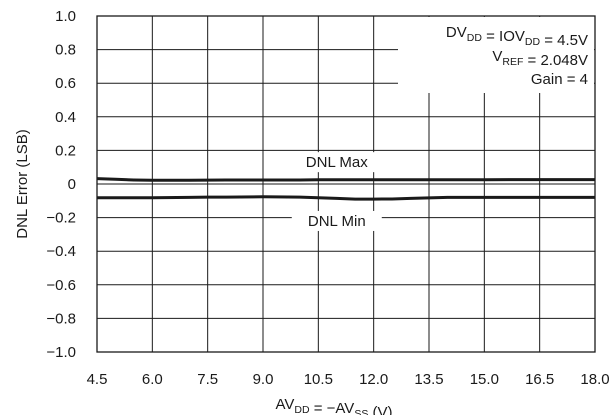 The image size is (610, 415). Describe the element at coordinates (263, 379) in the screenshot. I see `x-tick-label: 9.0` at that location.